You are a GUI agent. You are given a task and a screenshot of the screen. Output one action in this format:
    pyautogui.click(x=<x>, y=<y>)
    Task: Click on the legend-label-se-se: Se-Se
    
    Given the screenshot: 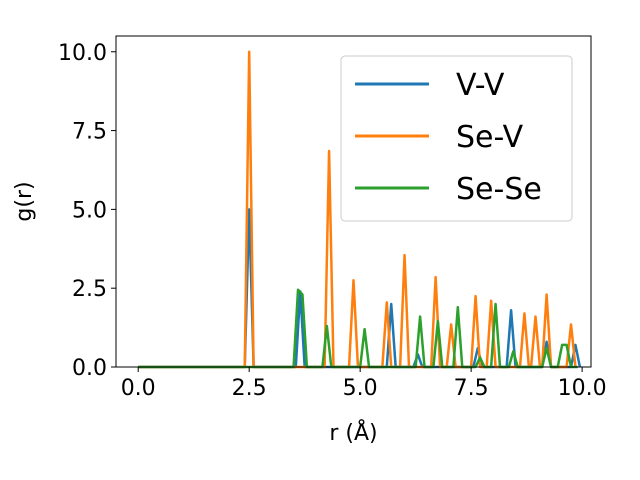 What is the action you would take?
    pyautogui.click(x=499, y=189)
    